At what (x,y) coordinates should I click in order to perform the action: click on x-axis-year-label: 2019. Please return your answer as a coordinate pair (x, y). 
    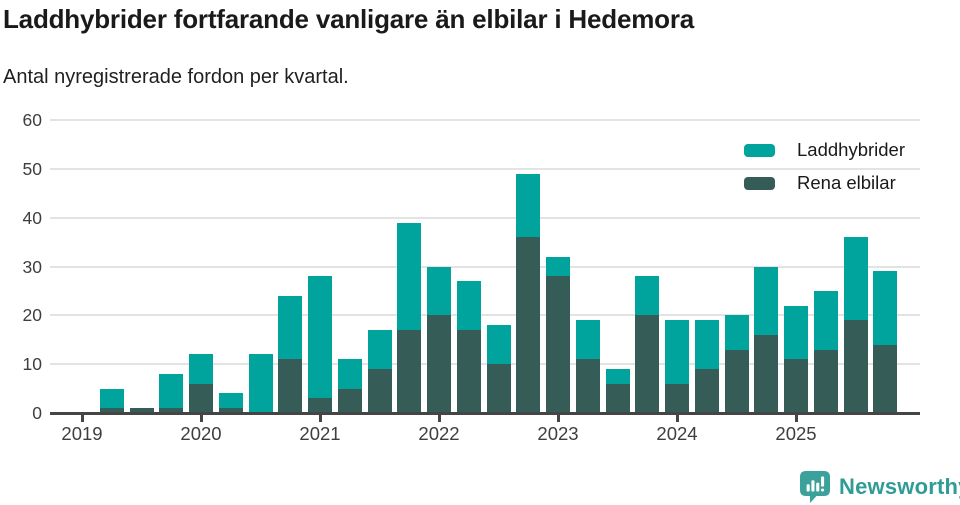
    Looking at the image, I should click on (82, 433).